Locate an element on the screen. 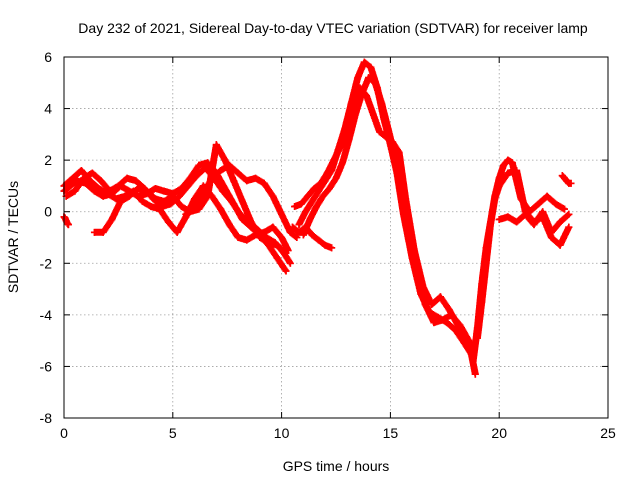 Image resolution: width=640 pixels, height=480 pixels. x-tick-label: 0 is located at coordinates (64, 433).